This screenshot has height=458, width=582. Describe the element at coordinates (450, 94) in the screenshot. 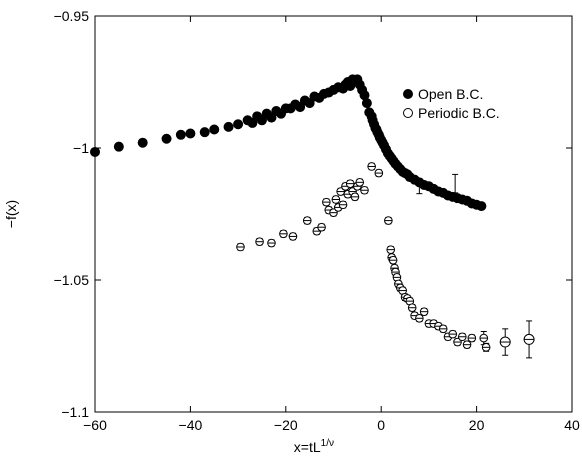

I see `legend-label-open: Open B.C.` at that location.